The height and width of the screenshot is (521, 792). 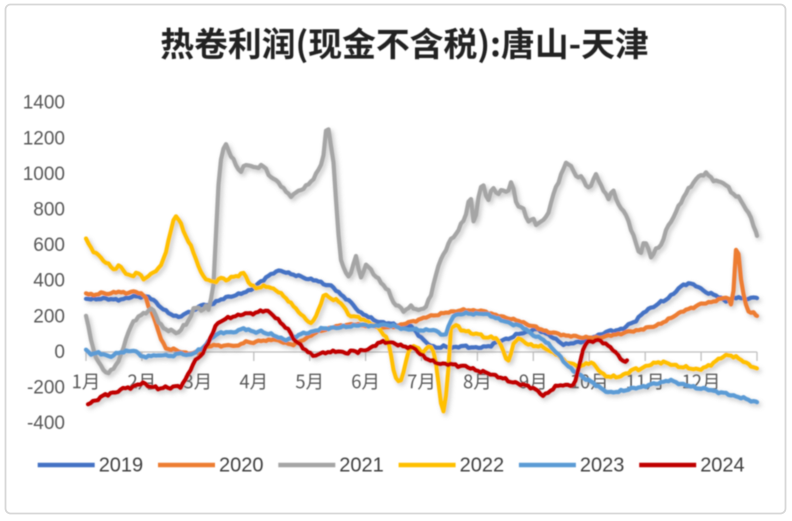 I want to click on svg-text: 0, so click(x=59, y=352).